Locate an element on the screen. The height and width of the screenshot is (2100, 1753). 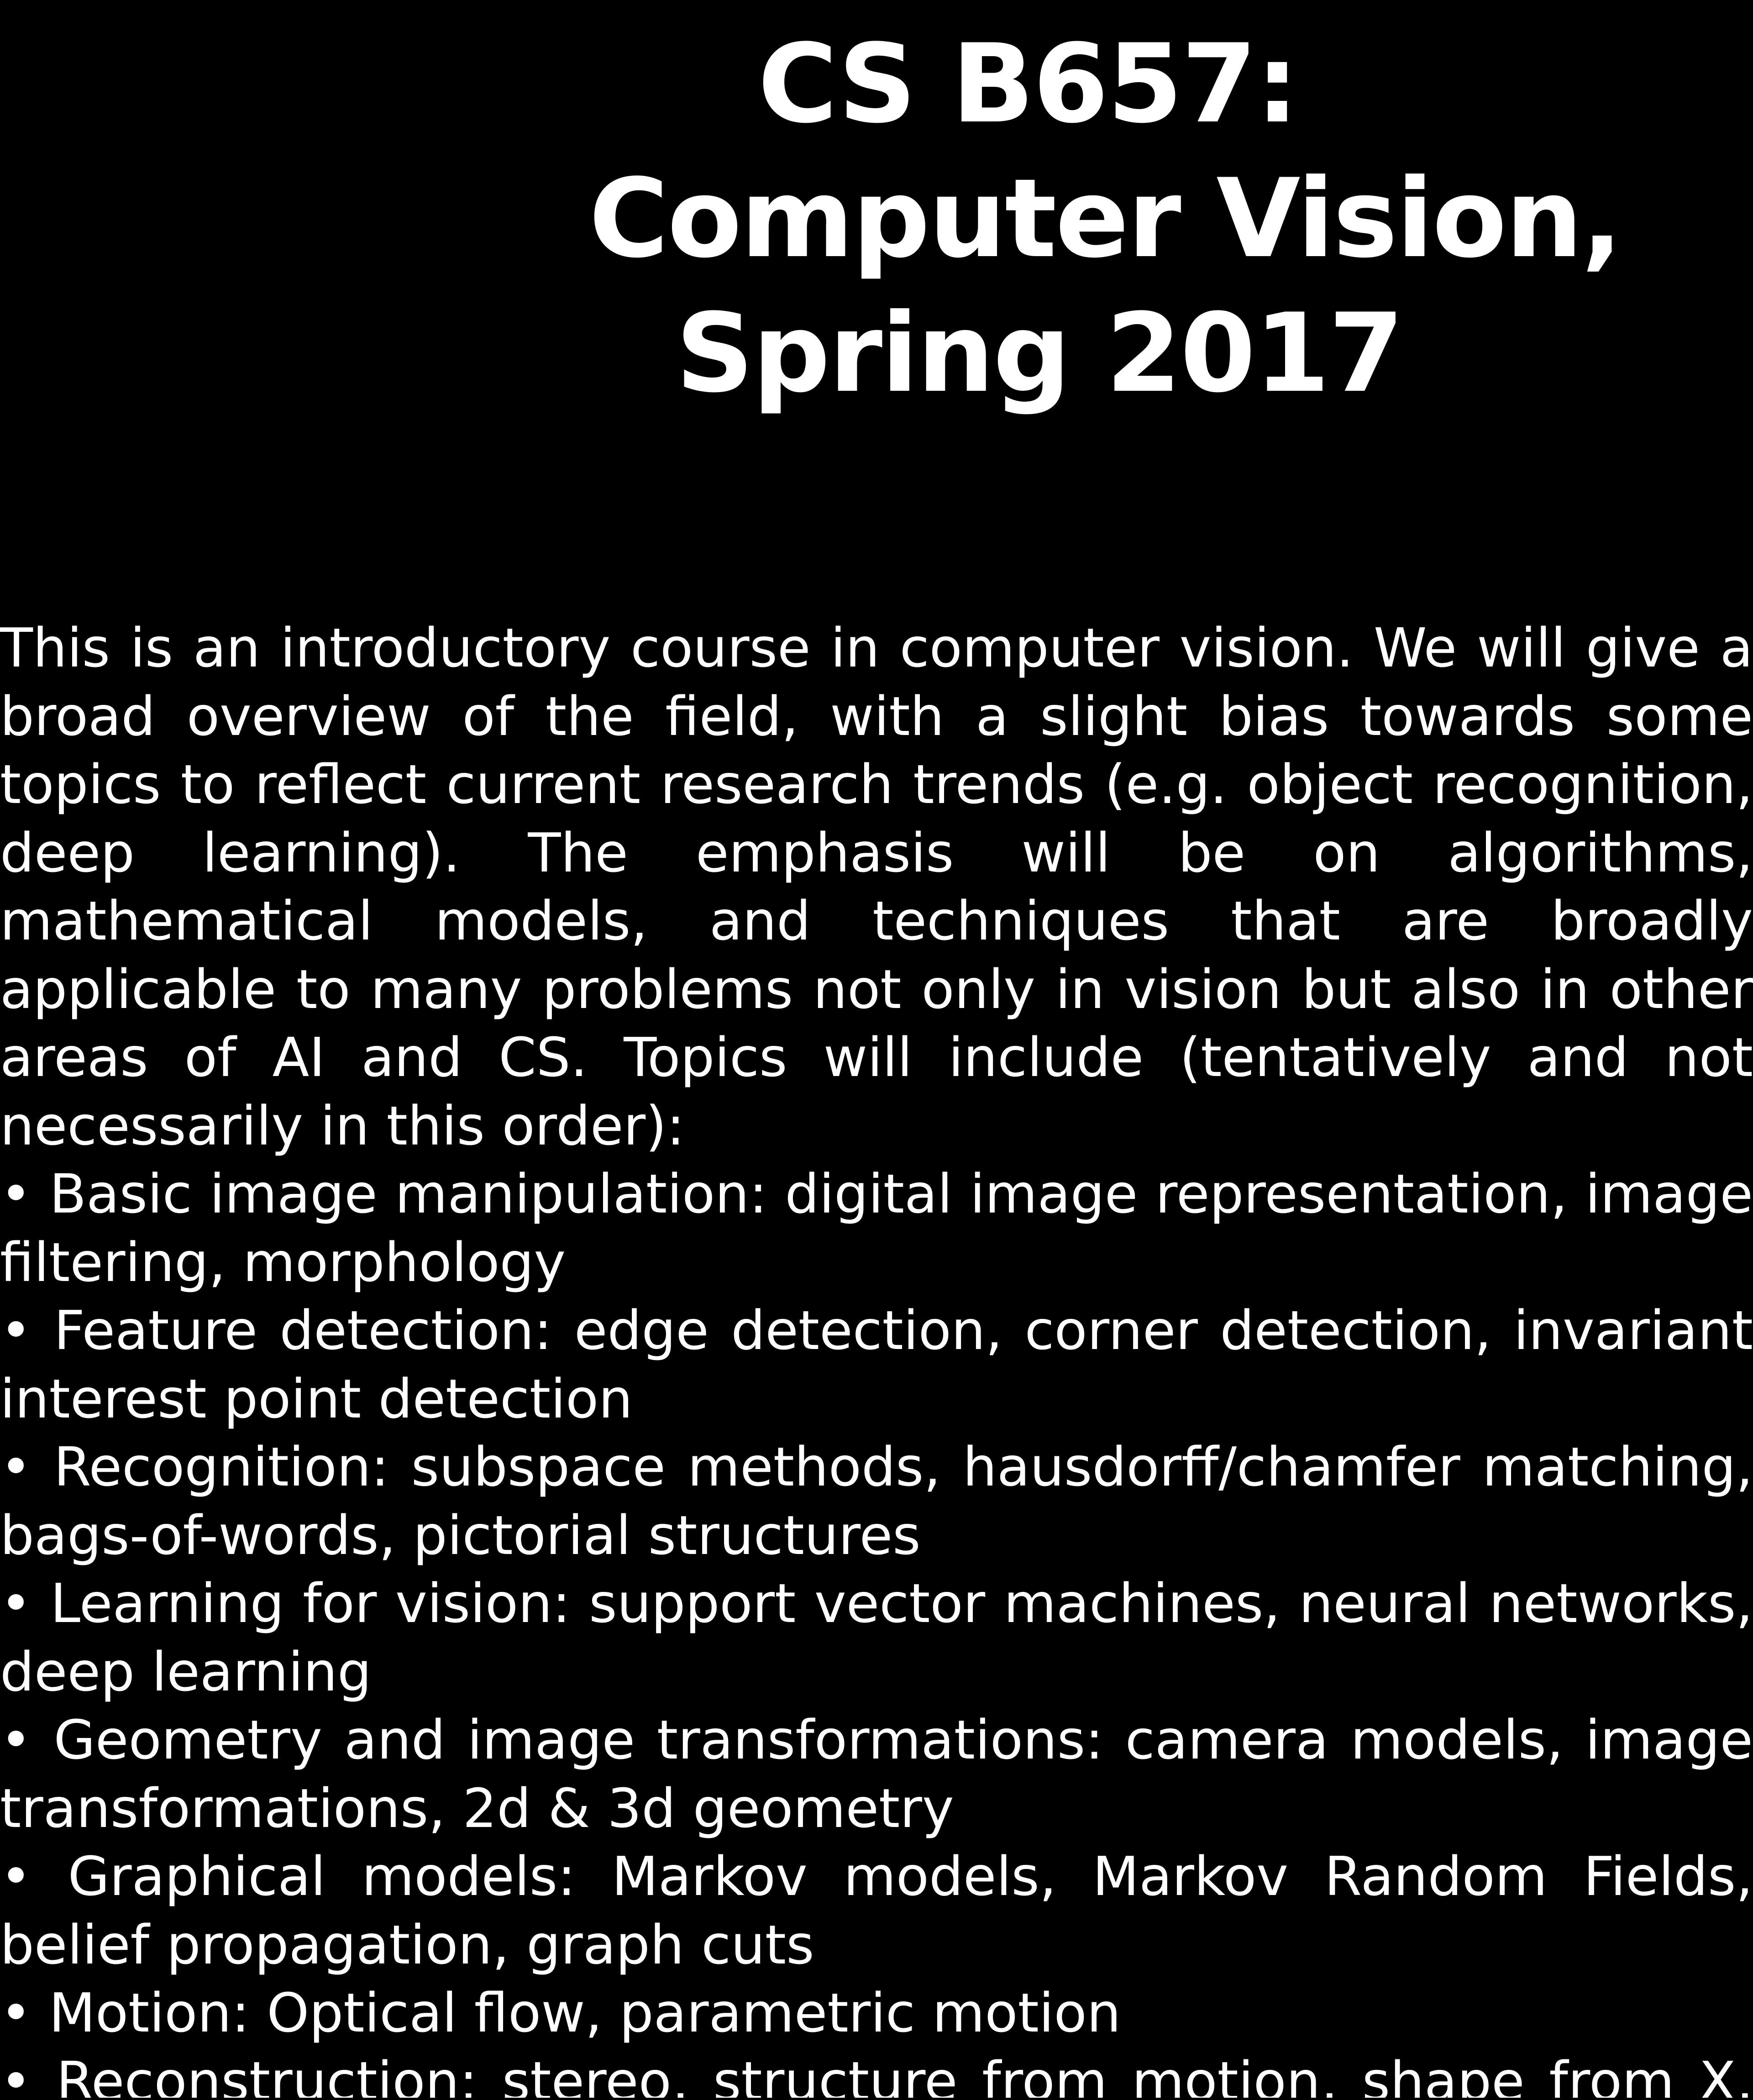
topic-item-continued: filtering, morphology is located at coordinates (283, 1262).